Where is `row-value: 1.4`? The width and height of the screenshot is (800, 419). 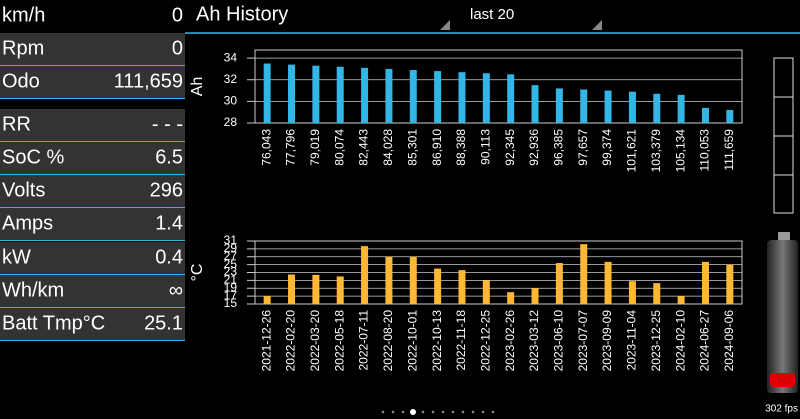 row-value: 1.4 is located at coordinates (169, 223).